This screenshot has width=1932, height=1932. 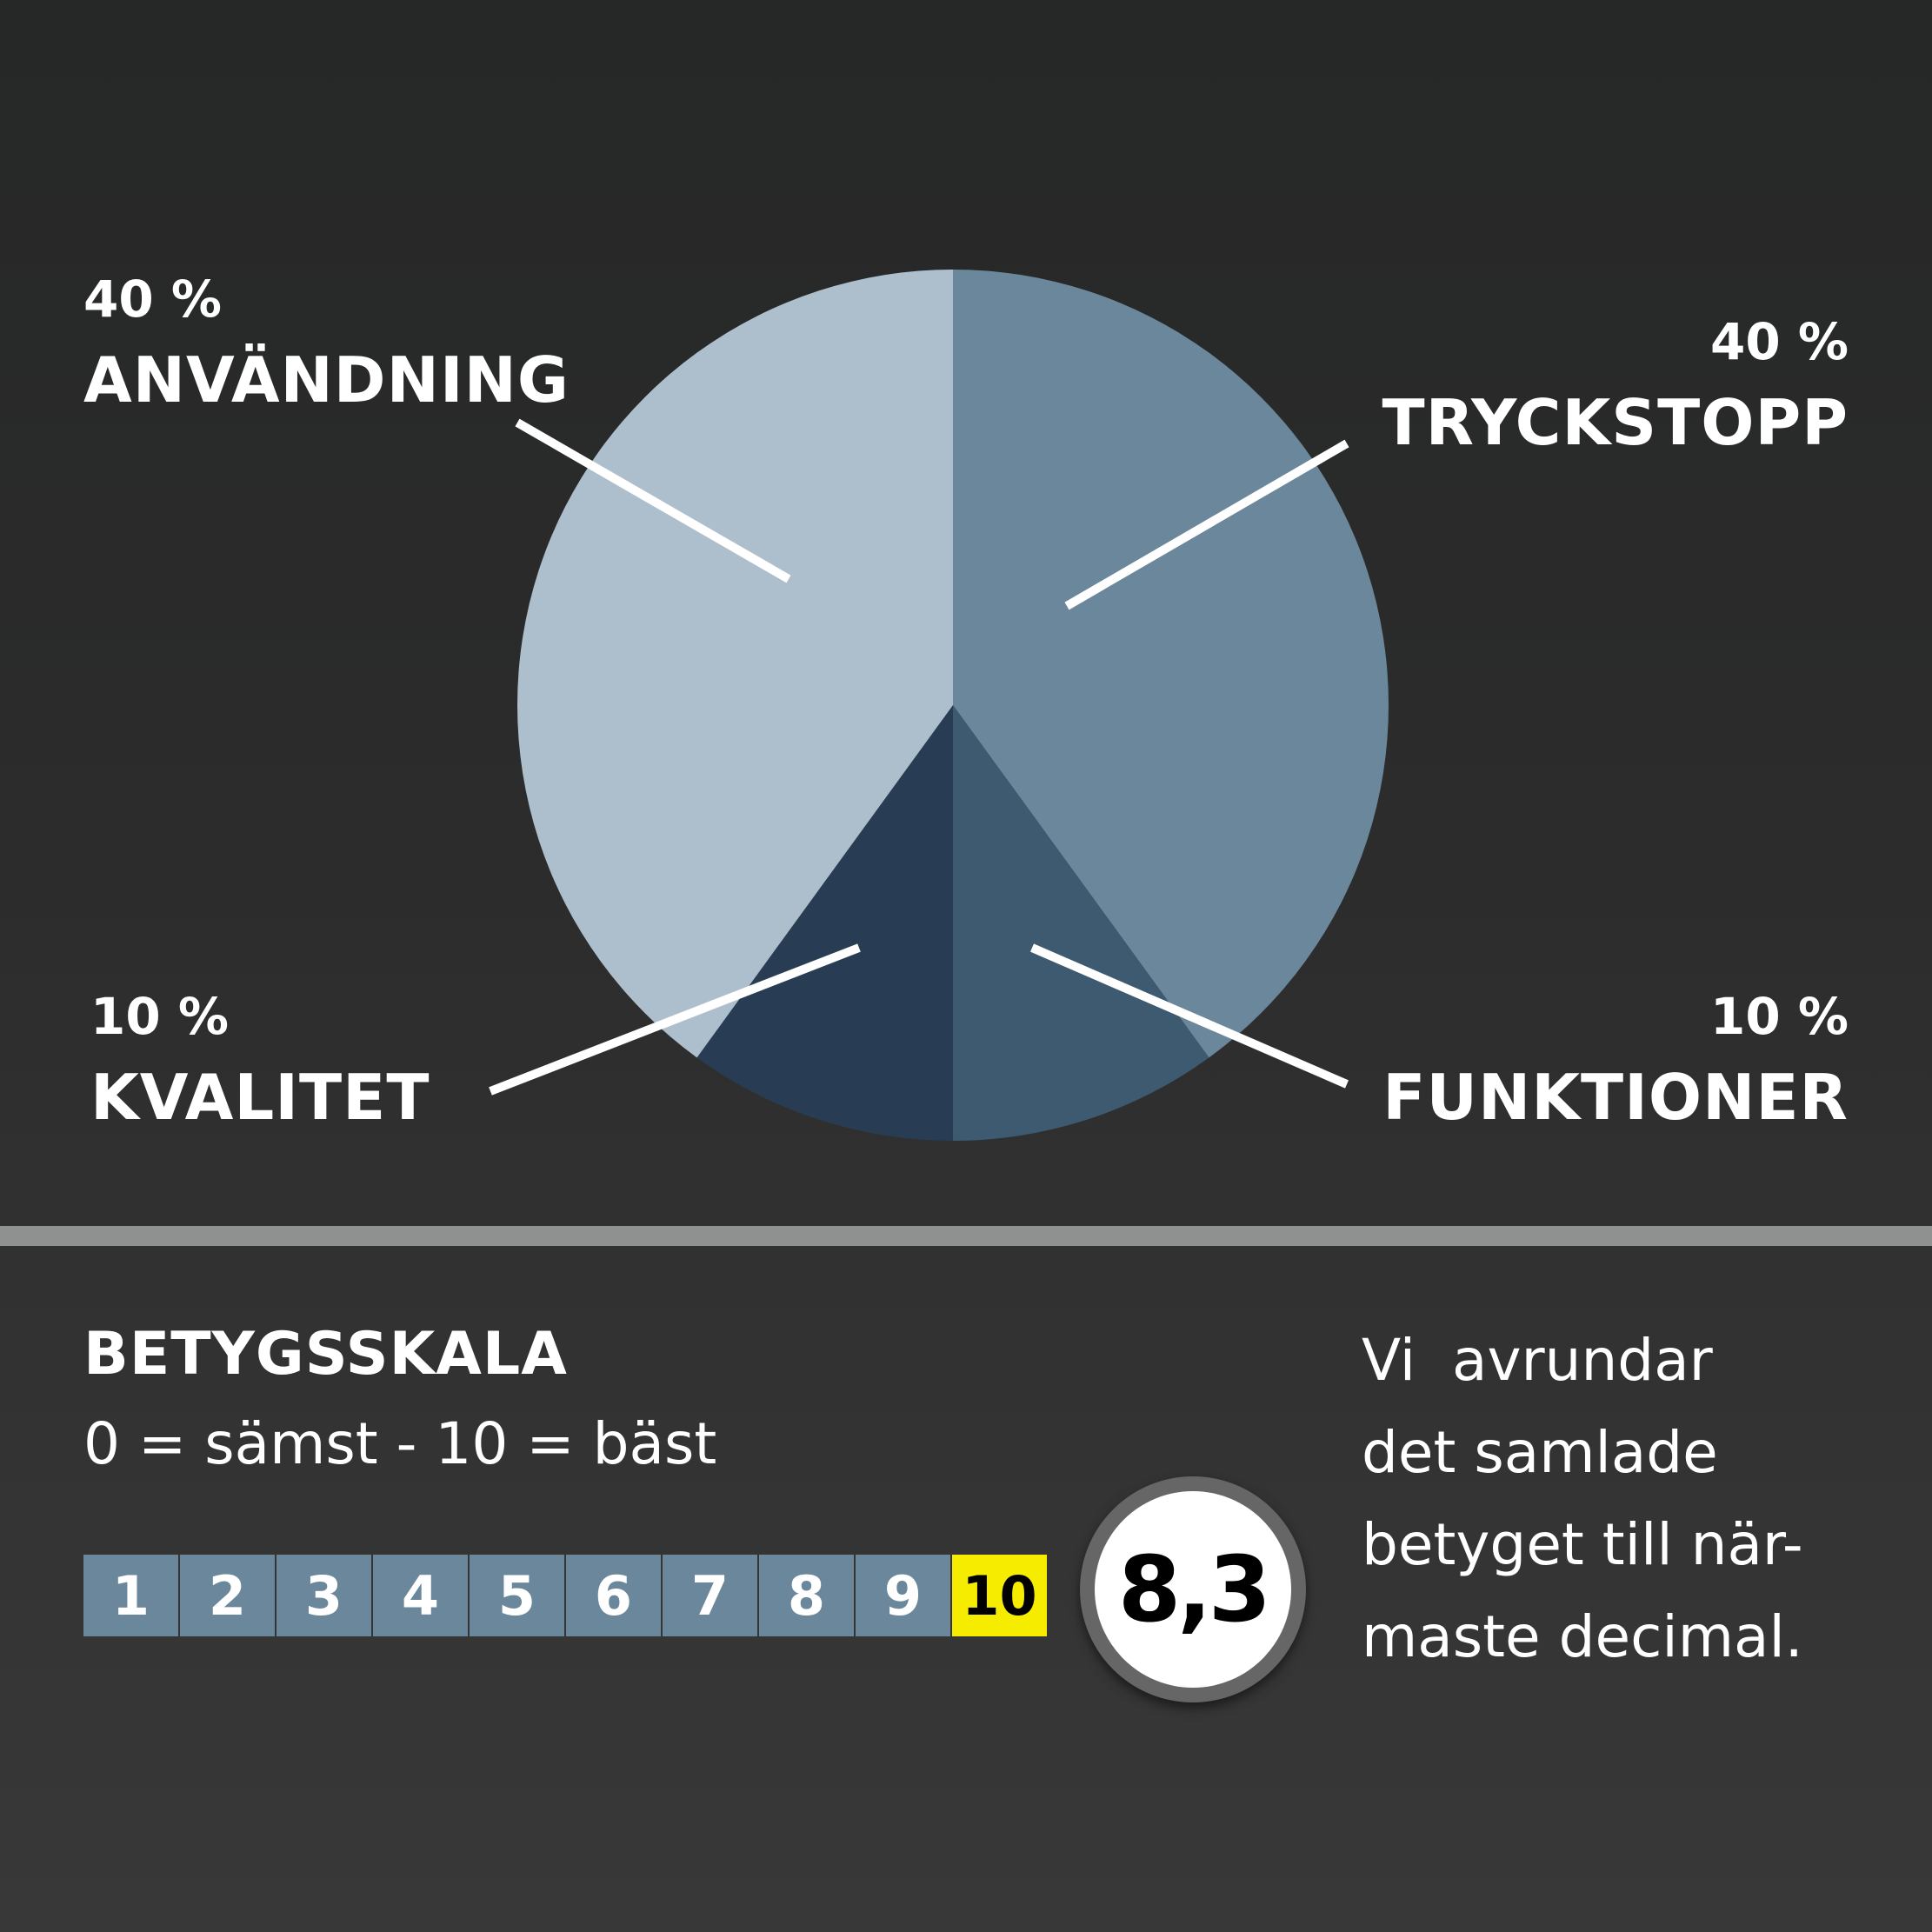 I want to click on pie-slice-kvalitet, so click(x=824, y=923).